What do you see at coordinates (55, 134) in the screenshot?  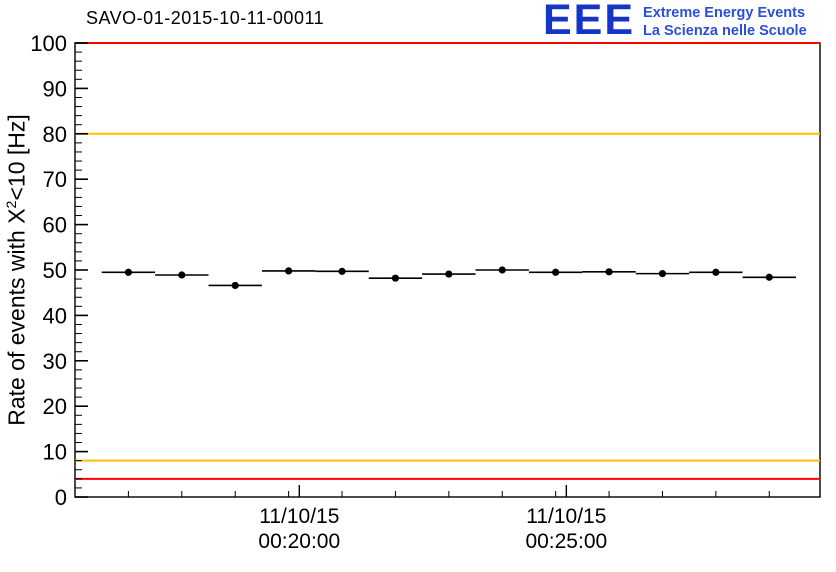 I see `y-tick-label: 80` at bounding box center [55, 134].